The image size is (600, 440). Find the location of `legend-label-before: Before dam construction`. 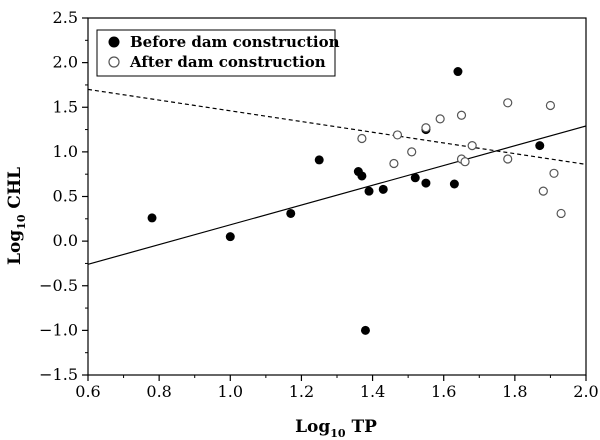

legend-label-before: Before dam construction is located at coordinates (235, 42).